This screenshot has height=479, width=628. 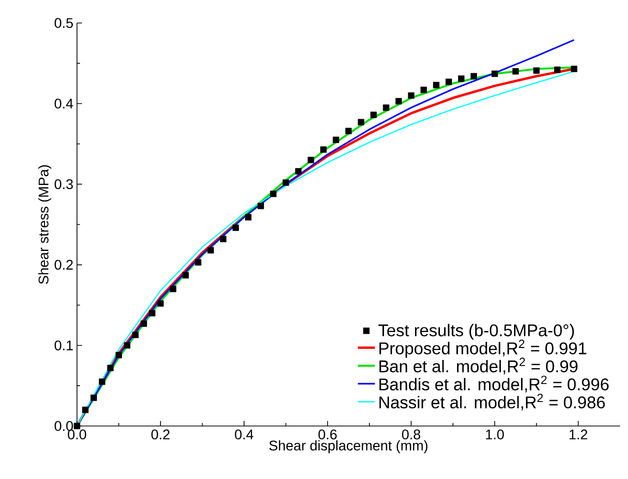 What do you see at coordinates (348, 447) in the screenshot?
I see `x-axis-title: Shear displacement (mm)` at bounding box center [348, 447].